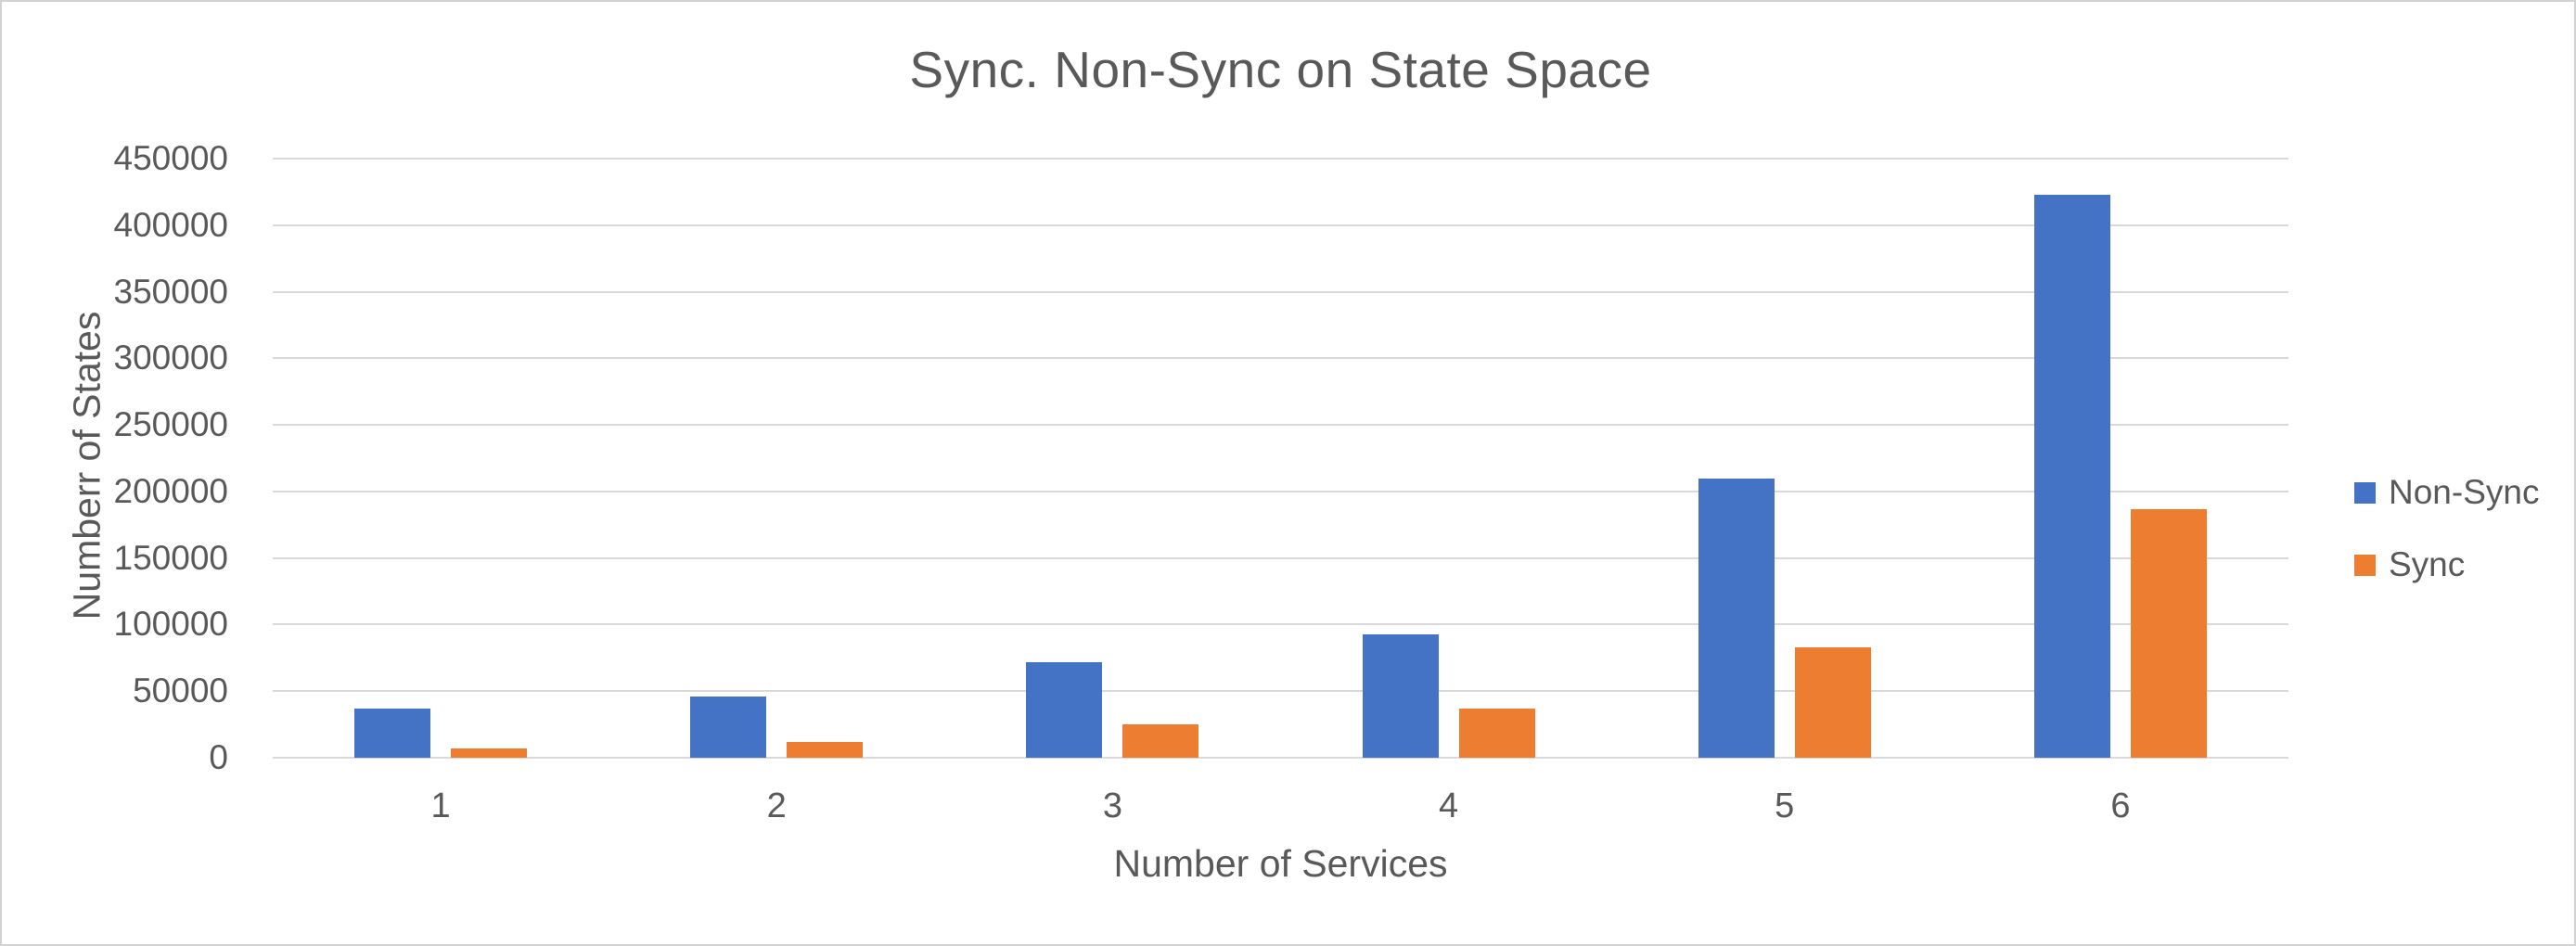 The height and width of the screenshot is (946, 2576). Describe the element at coordinates (170, 557) in the screenshot. I see `y-tick-label: 150000` at that location.